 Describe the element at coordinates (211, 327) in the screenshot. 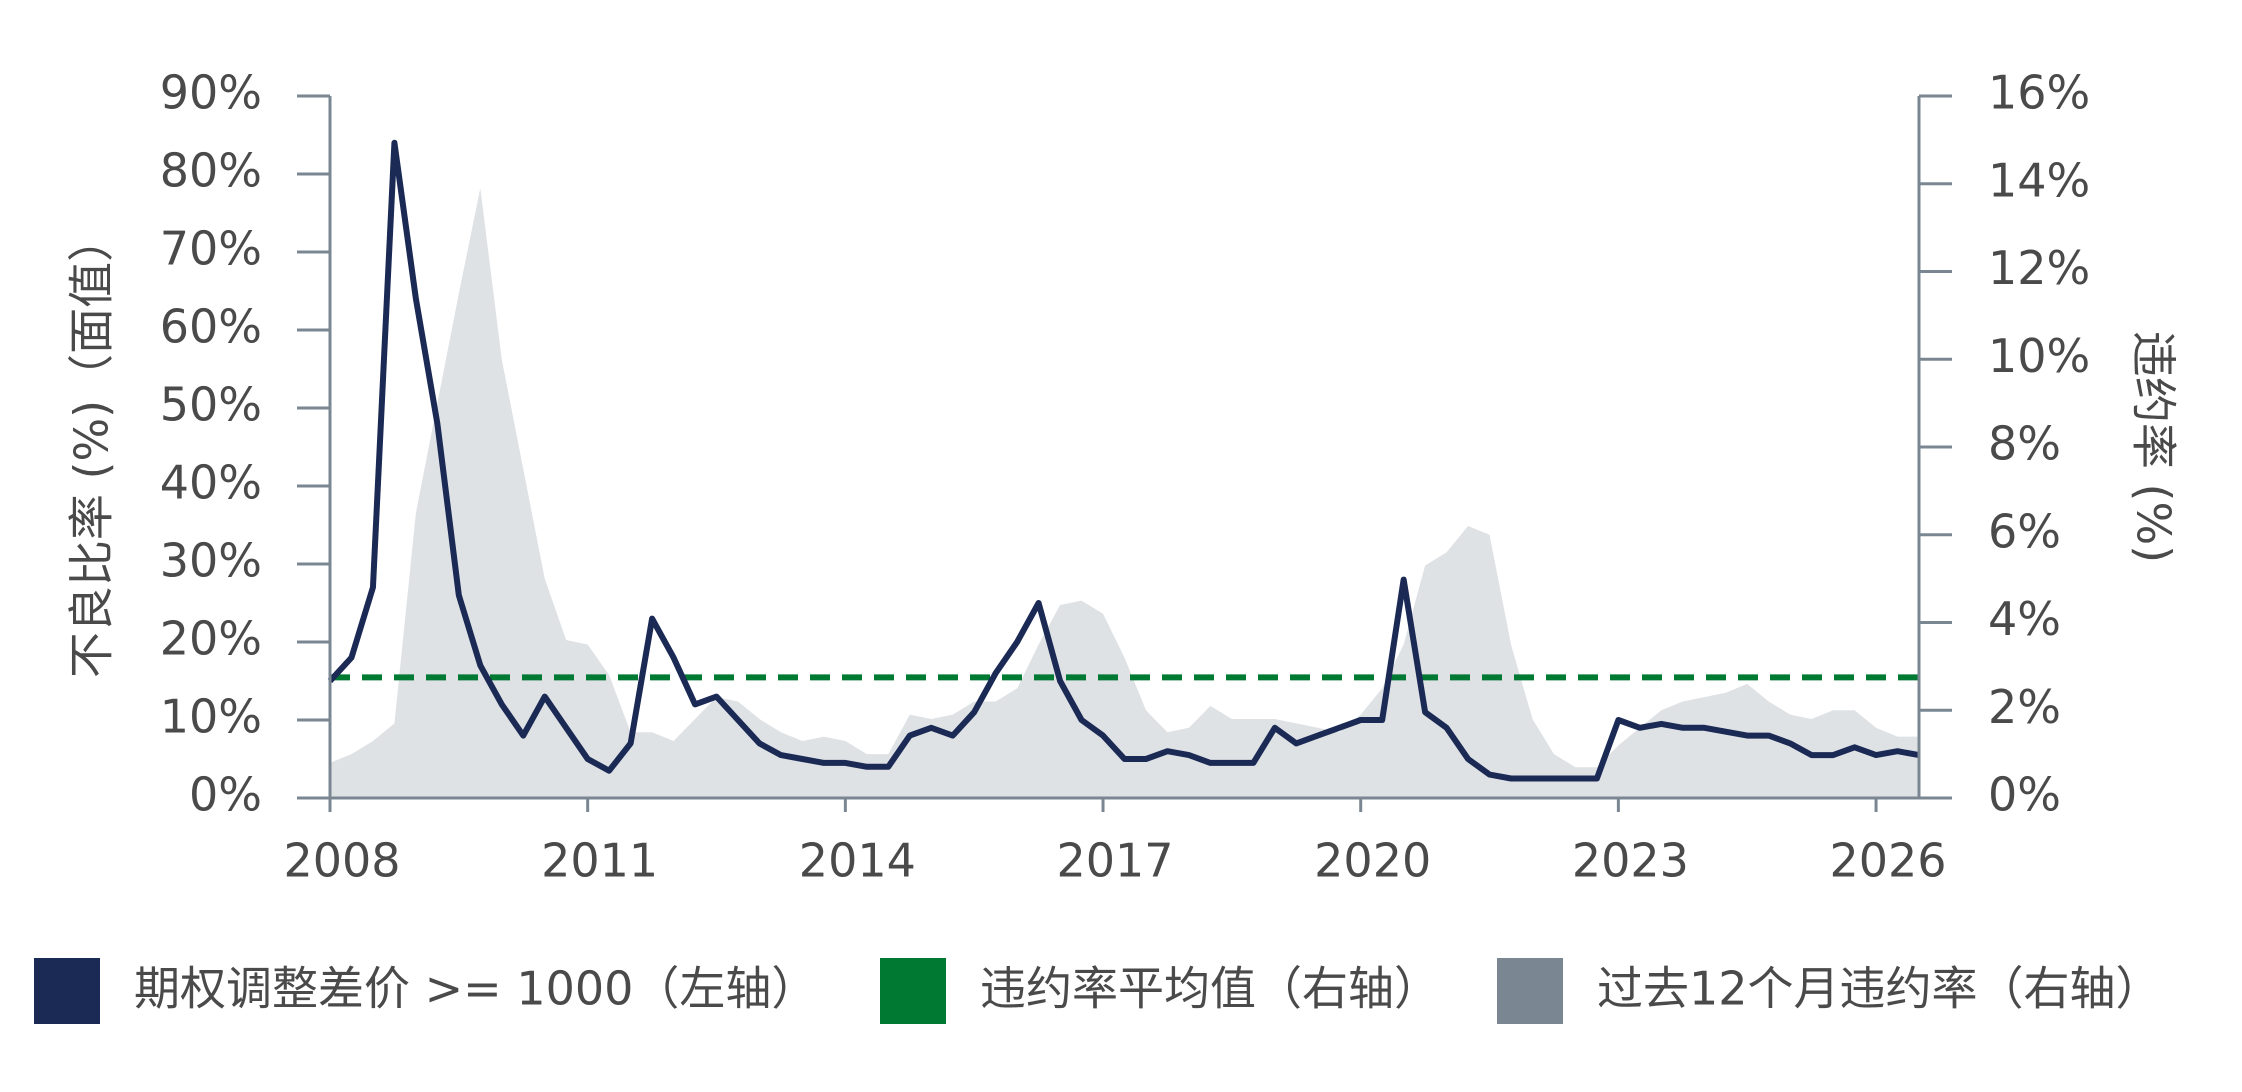

I see `y-tick-label: 60%` at that location.